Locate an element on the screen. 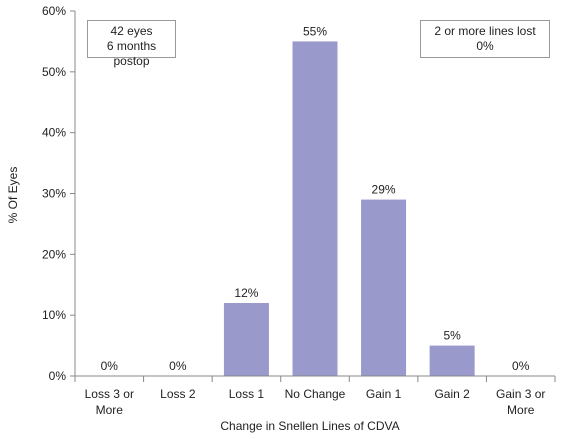 This screenshot has width=563, height=439. data-label: 5% is located at coordinates (452, 336).